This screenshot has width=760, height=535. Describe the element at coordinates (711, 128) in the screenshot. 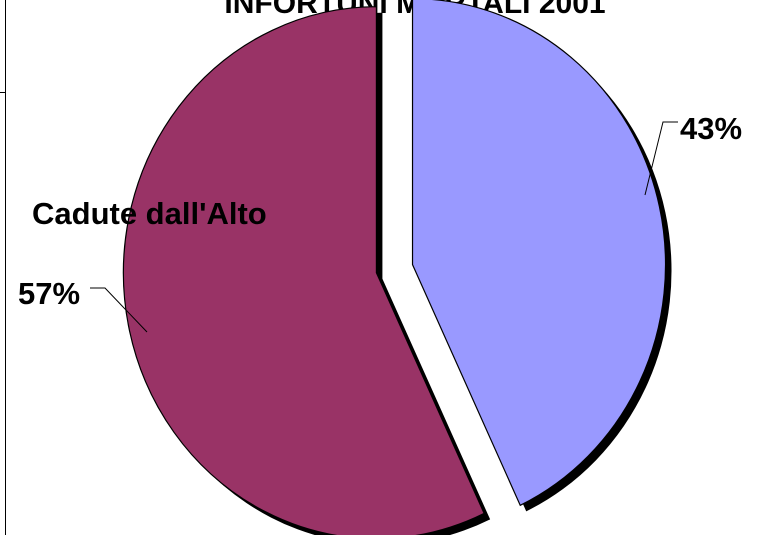

I see `slice-label-blue-percent: 43%` at that location.